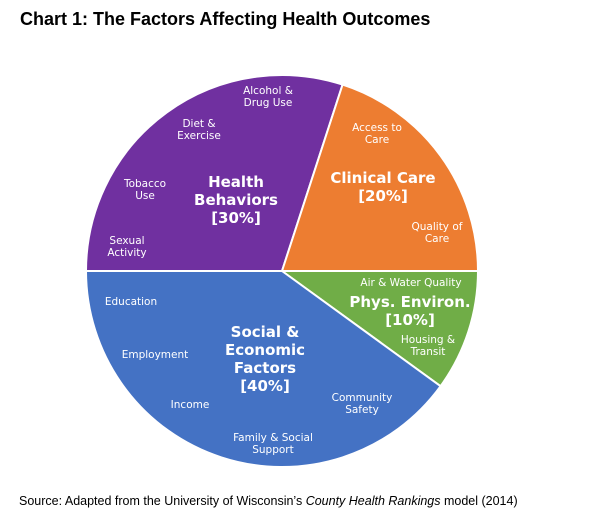  What do you see at coordinates (145, 190) in the screenshot?
I see `factor-label: Tobacco Use` at bounding box center [145, 190].